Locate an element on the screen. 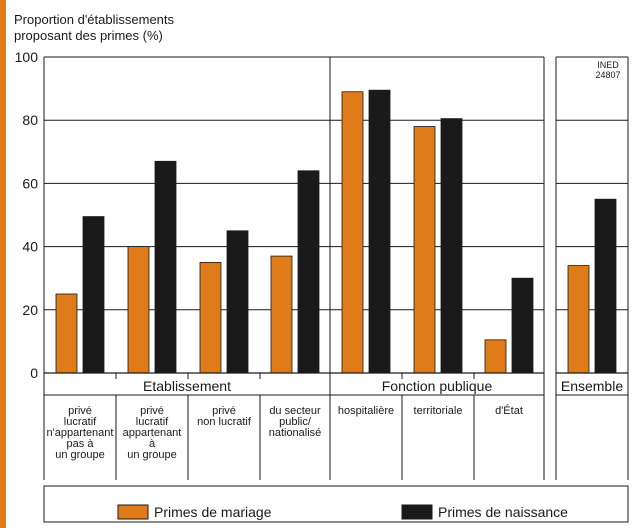 This screenshot has height=528, width=640. category-label-5: territoriale is located at coordinates (438, 411).